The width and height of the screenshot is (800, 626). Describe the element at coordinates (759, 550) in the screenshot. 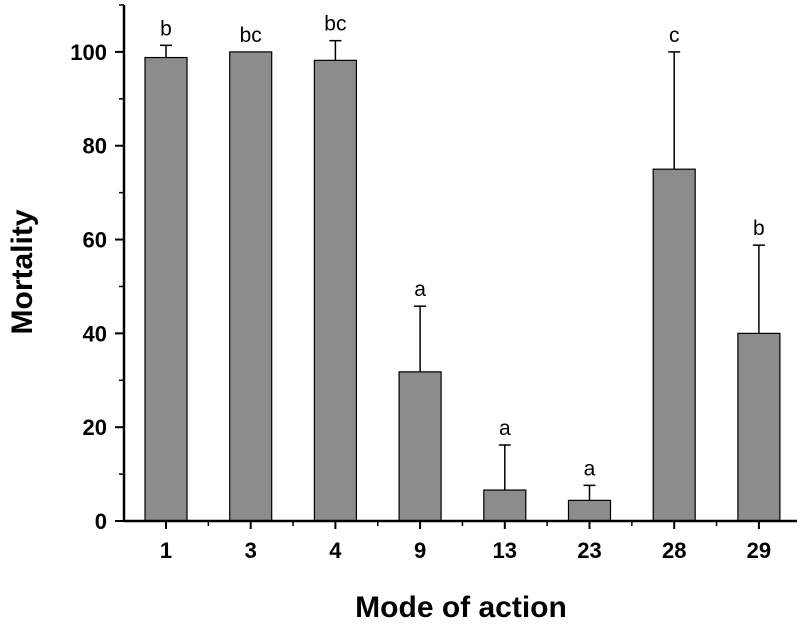

I see `x-tick-label-29: 29` at that location.